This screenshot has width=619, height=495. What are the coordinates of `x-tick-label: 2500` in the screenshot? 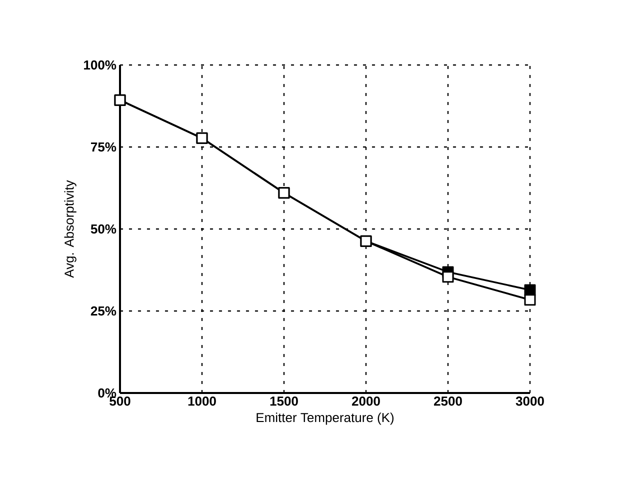 It's located at (448, 401).